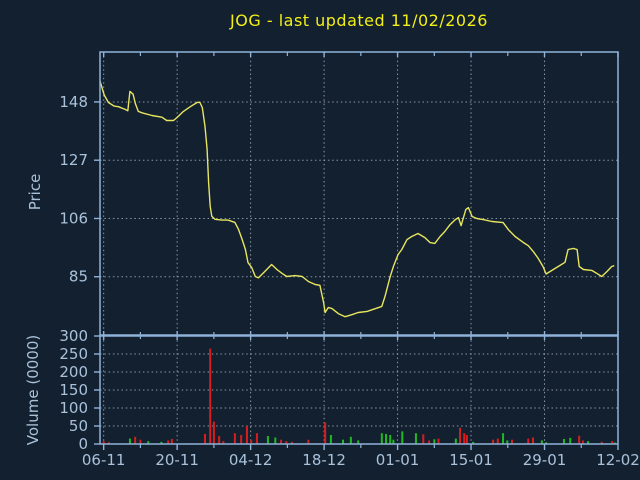 The image size is (640, 480). Describe the element at coordinates (73, 102) in the screenshot. I see `price-y-tick-label: 148` at that location.